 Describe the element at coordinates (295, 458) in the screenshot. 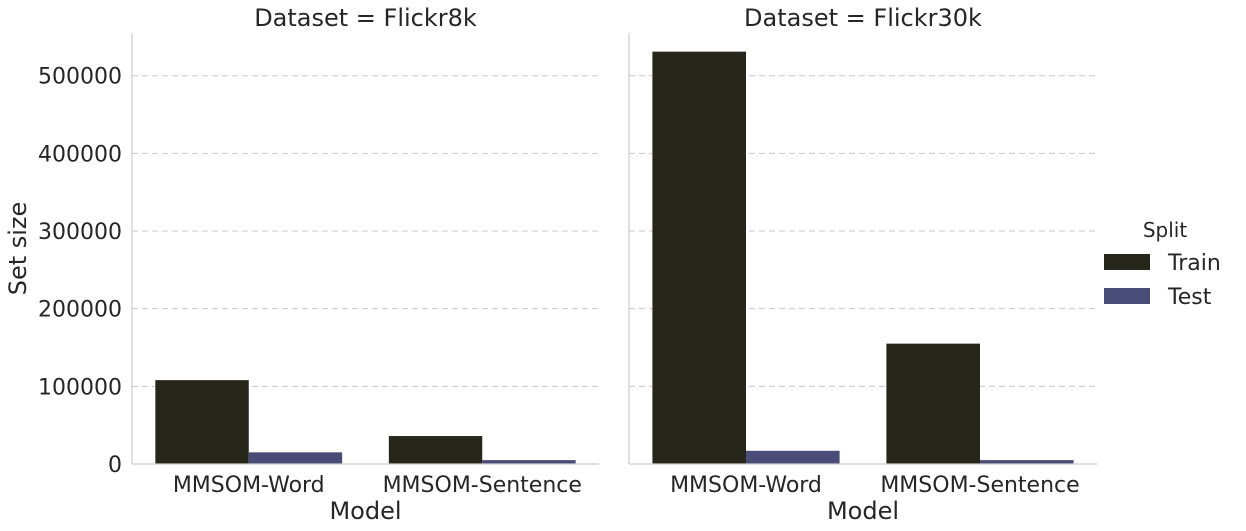

I see `bar-p0-MMSOM-Word-Test` at that location.